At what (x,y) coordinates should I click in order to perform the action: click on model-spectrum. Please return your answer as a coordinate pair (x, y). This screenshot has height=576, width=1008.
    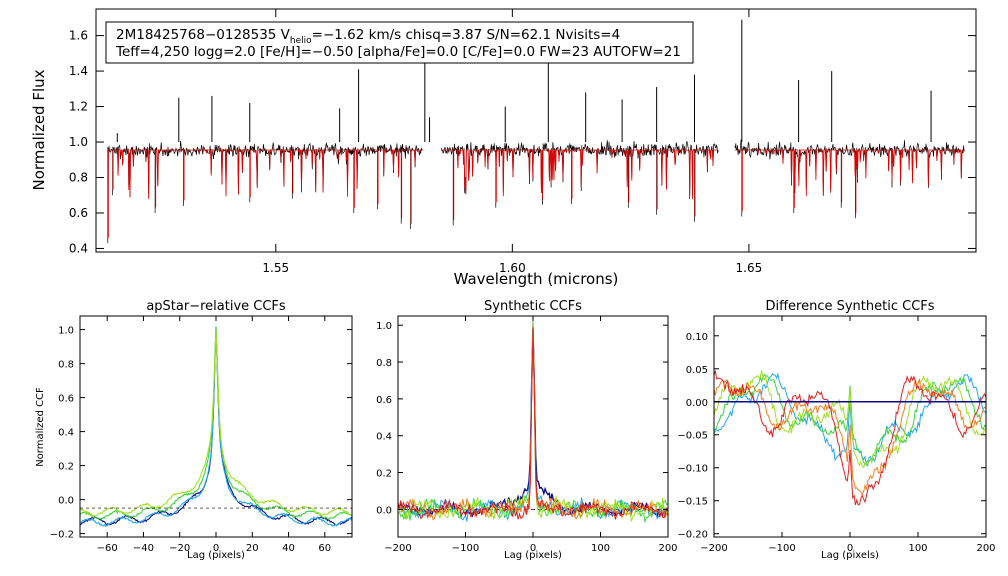
    Looking at the image, I should click on (536, 193).